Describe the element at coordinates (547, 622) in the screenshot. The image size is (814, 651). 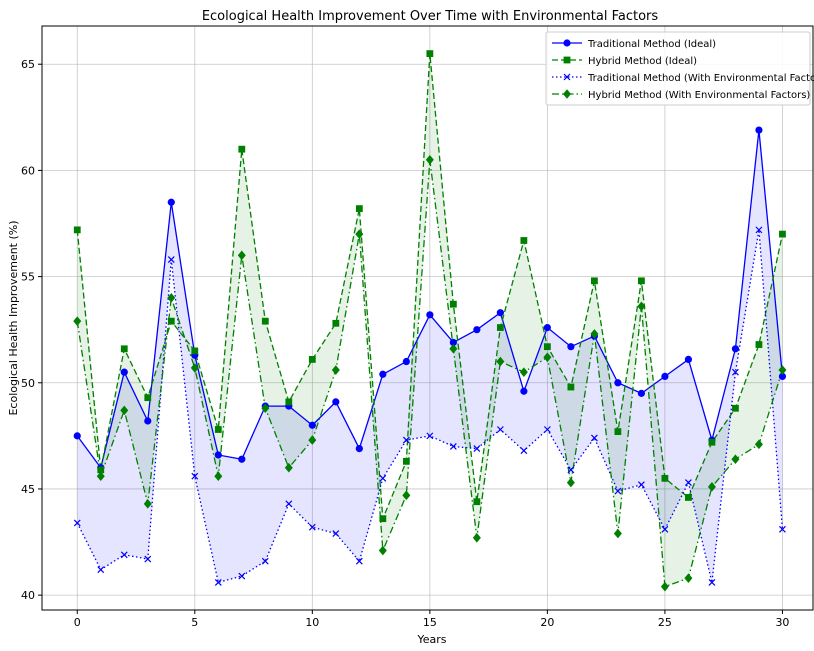
I see `x-tick-label: 20` at that location.